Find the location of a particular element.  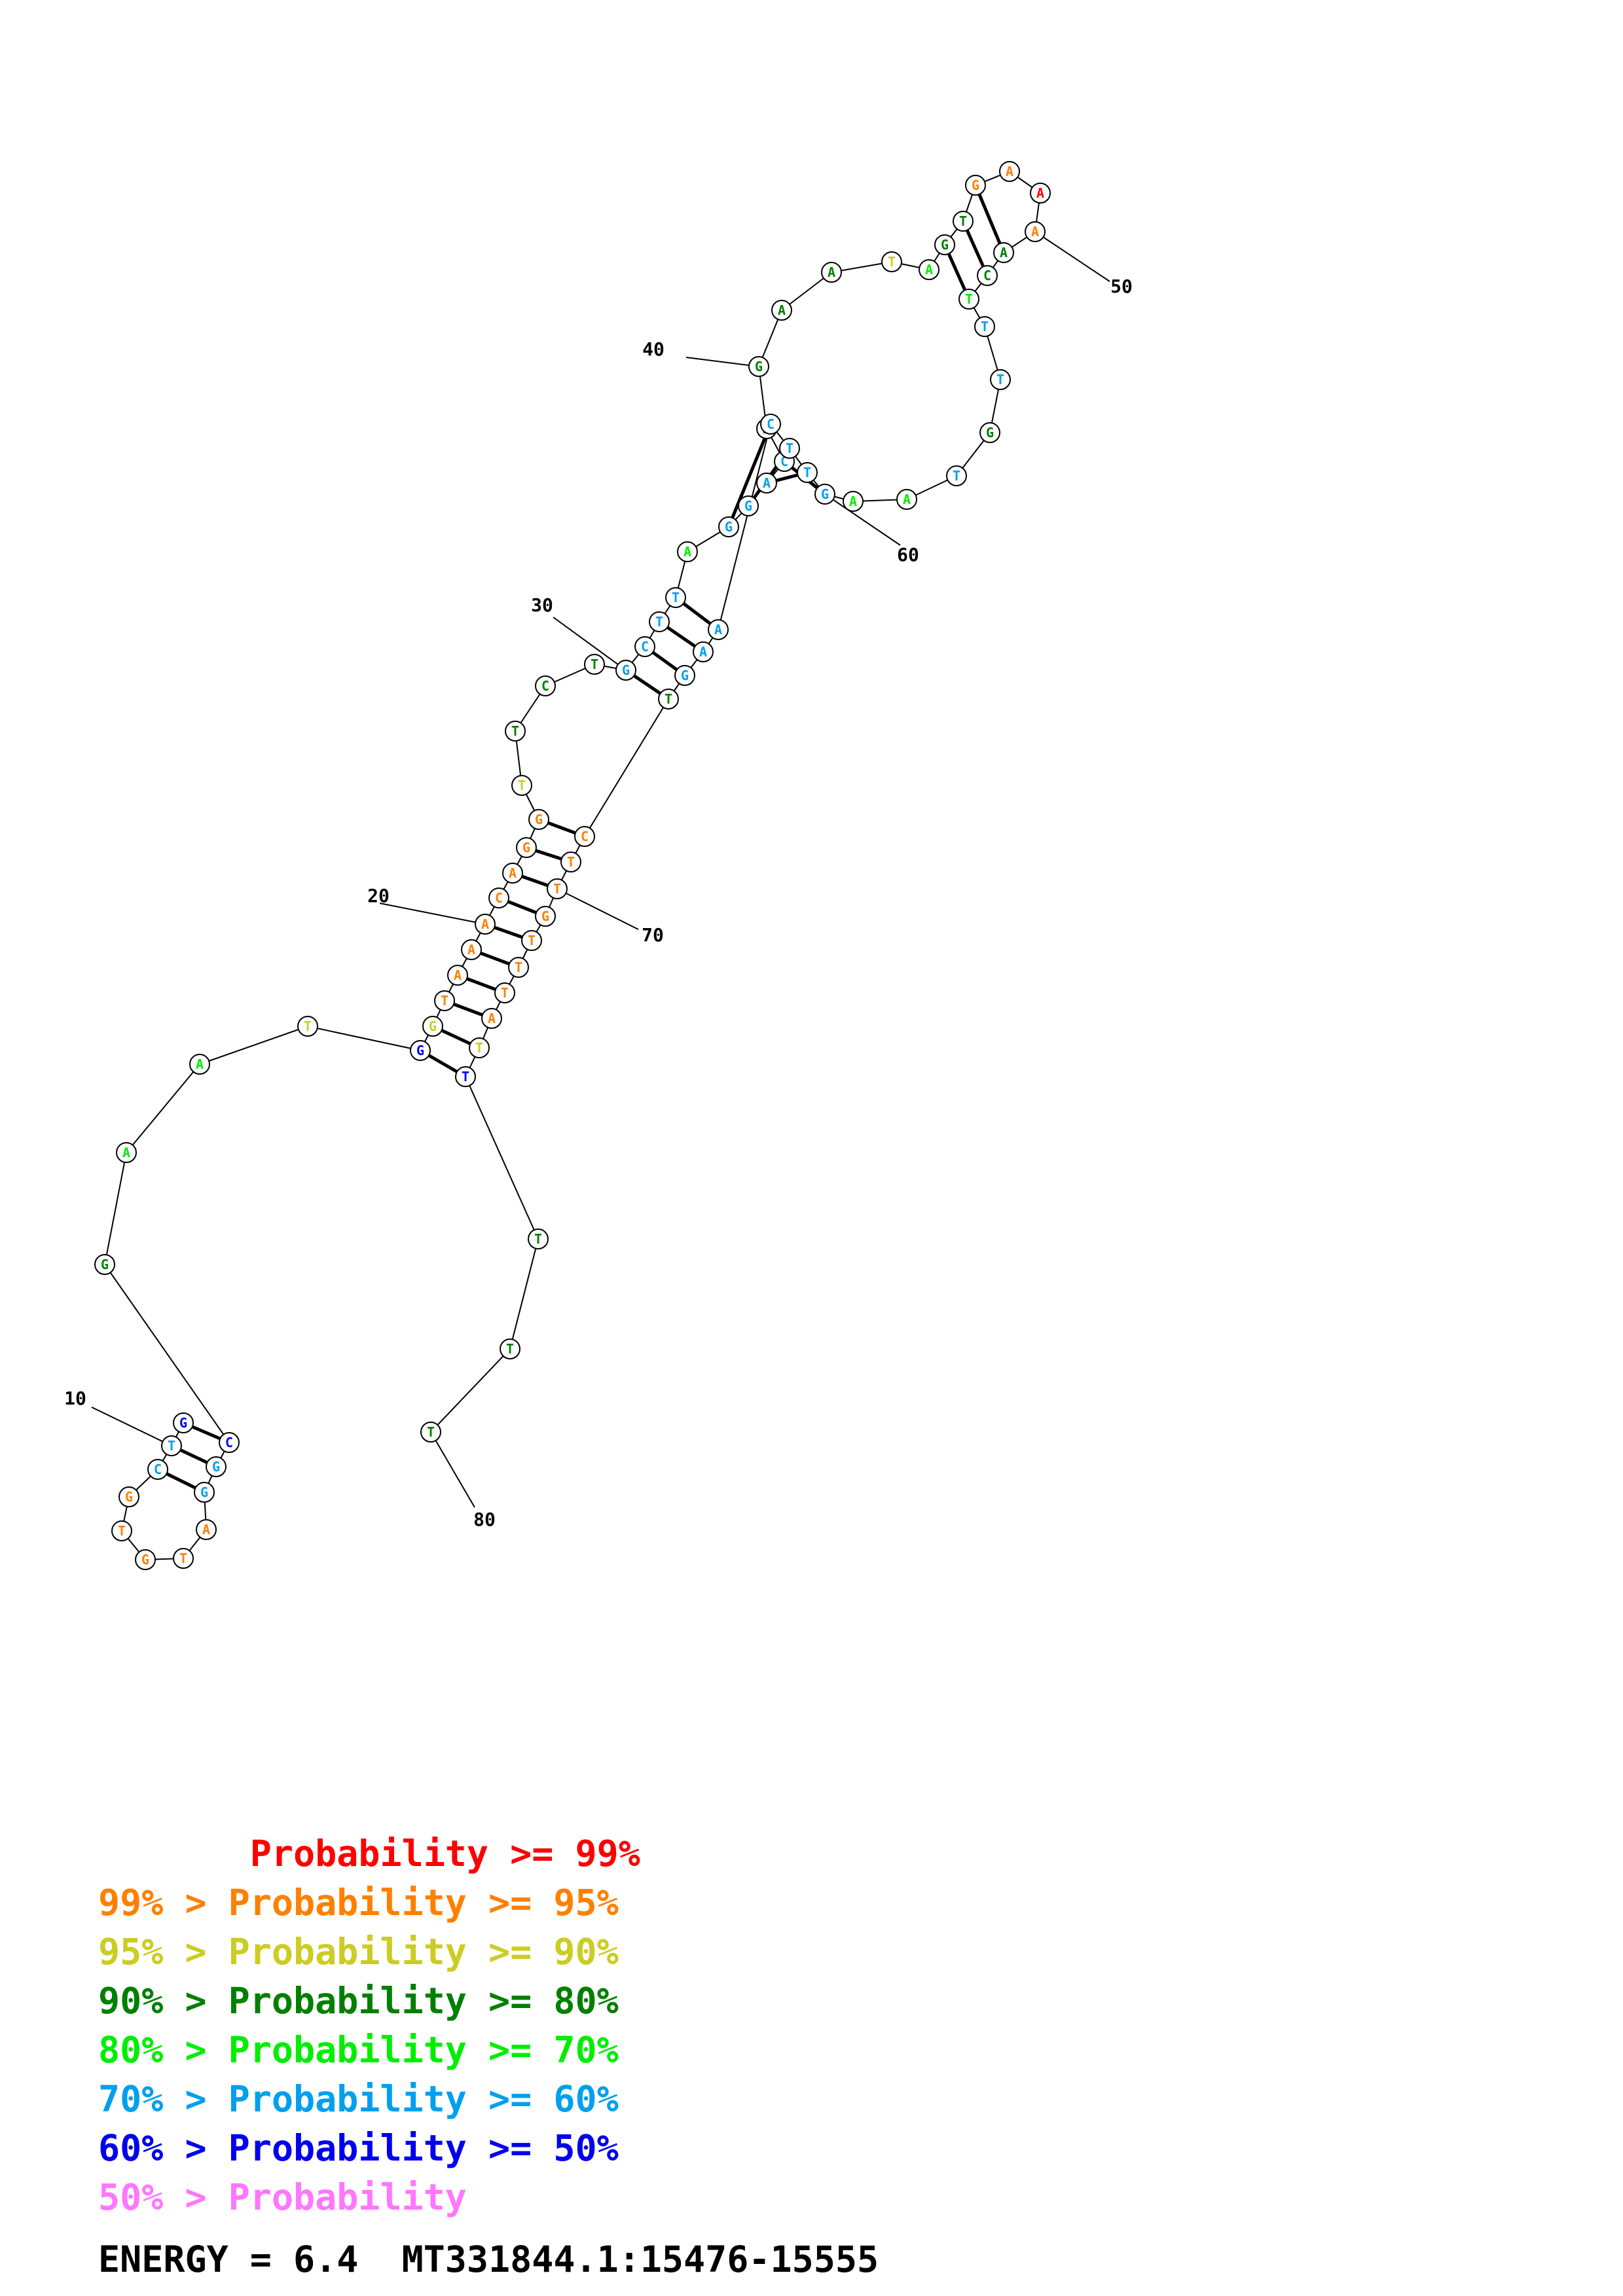

energy-label: ENERGY = 6.4 MT331844.1:15476-15555 is located at coordinates (488, 2259).